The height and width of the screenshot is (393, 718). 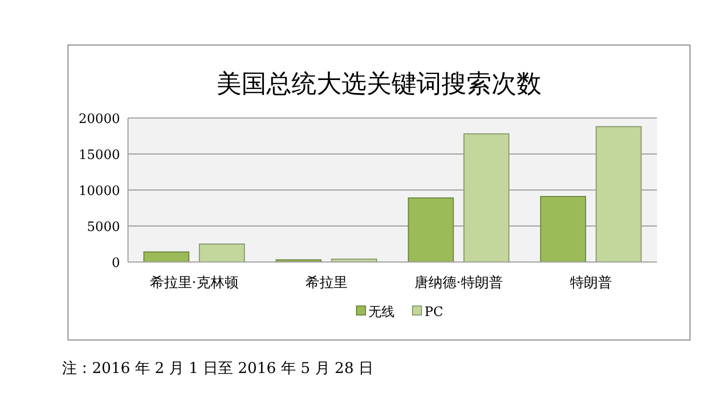 What do you see at coordinates (99, 191) in the screenshot?
I see `y-tick-label: 10000` at bounding box center [99, 191].